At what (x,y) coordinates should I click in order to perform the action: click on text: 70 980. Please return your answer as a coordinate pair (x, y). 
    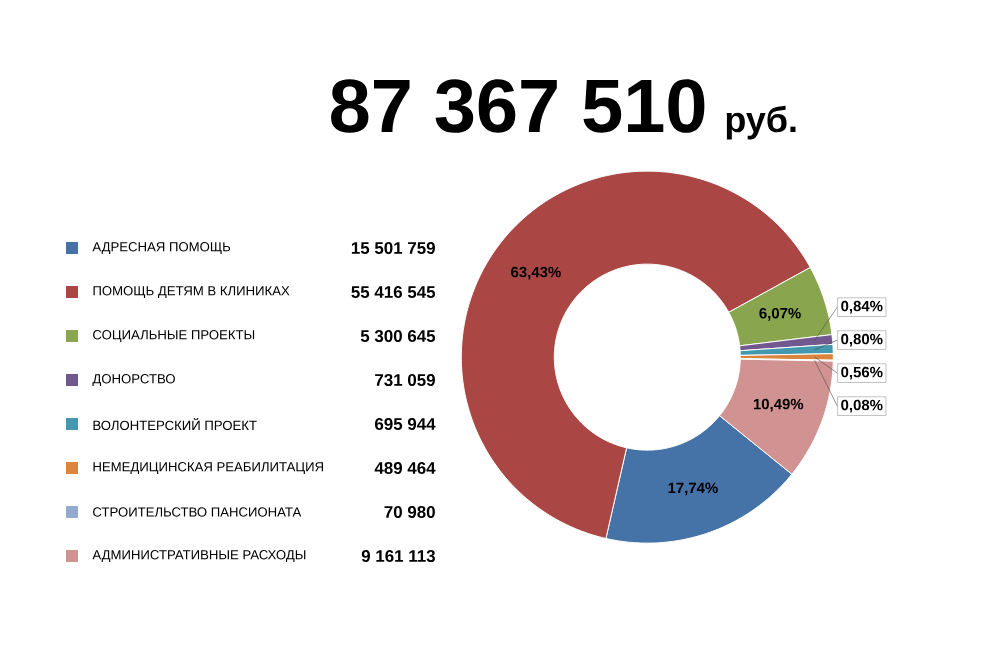
    Looking at the image, I should click on (409, 512).